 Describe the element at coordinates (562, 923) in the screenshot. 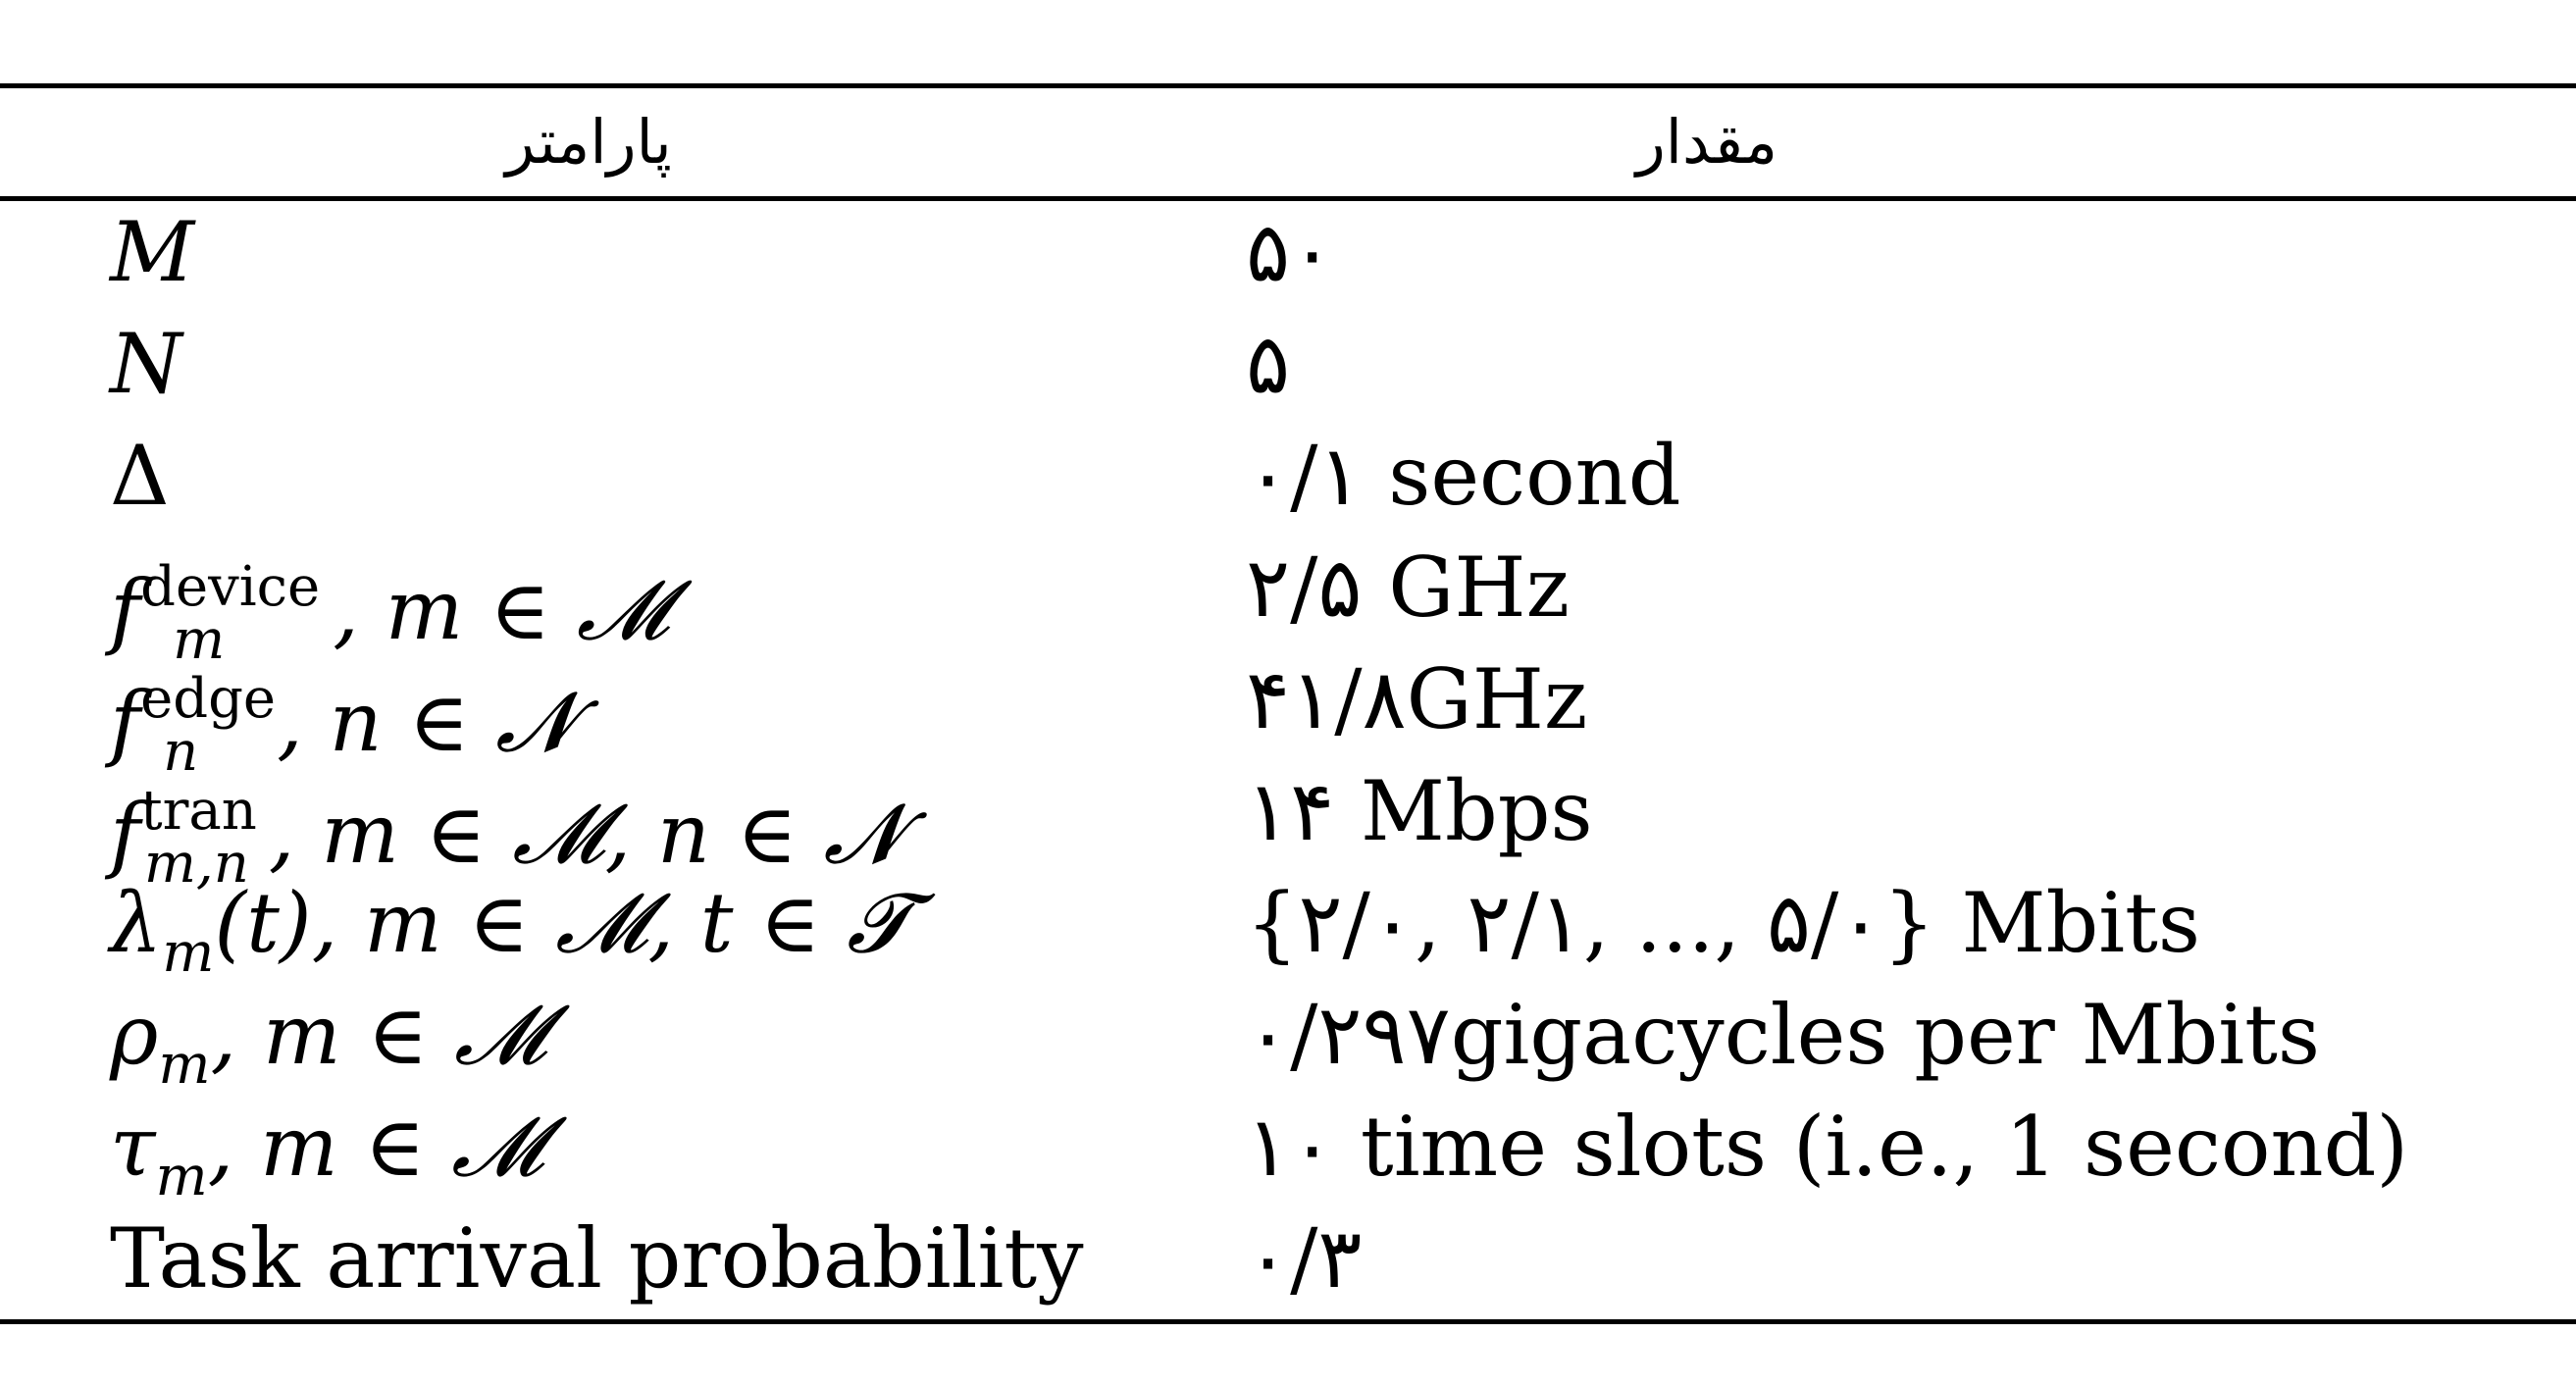

I see `param-domain: (t), m ∈ 𝓜, t ∈ 𝓣` at that location.